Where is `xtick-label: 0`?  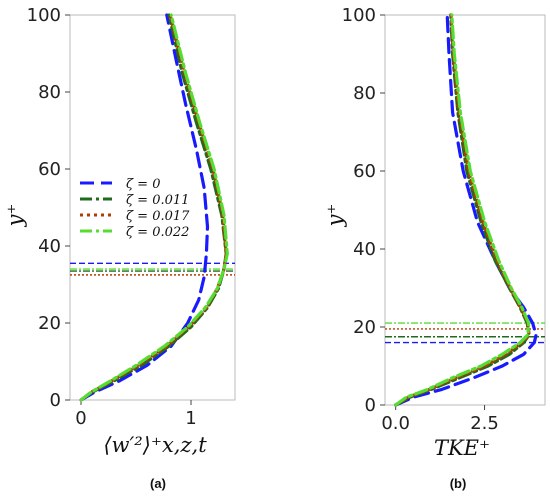 xtick-label: 0 is located at coordinates (80, 418).